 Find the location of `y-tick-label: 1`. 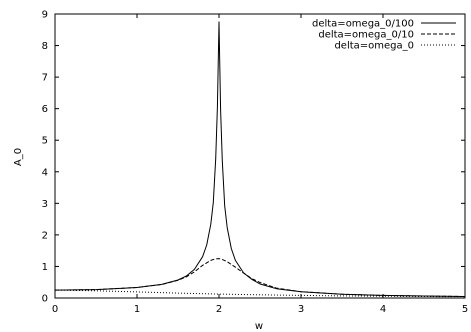

y-tick-label: 1 is located at coordinates (45, 267).